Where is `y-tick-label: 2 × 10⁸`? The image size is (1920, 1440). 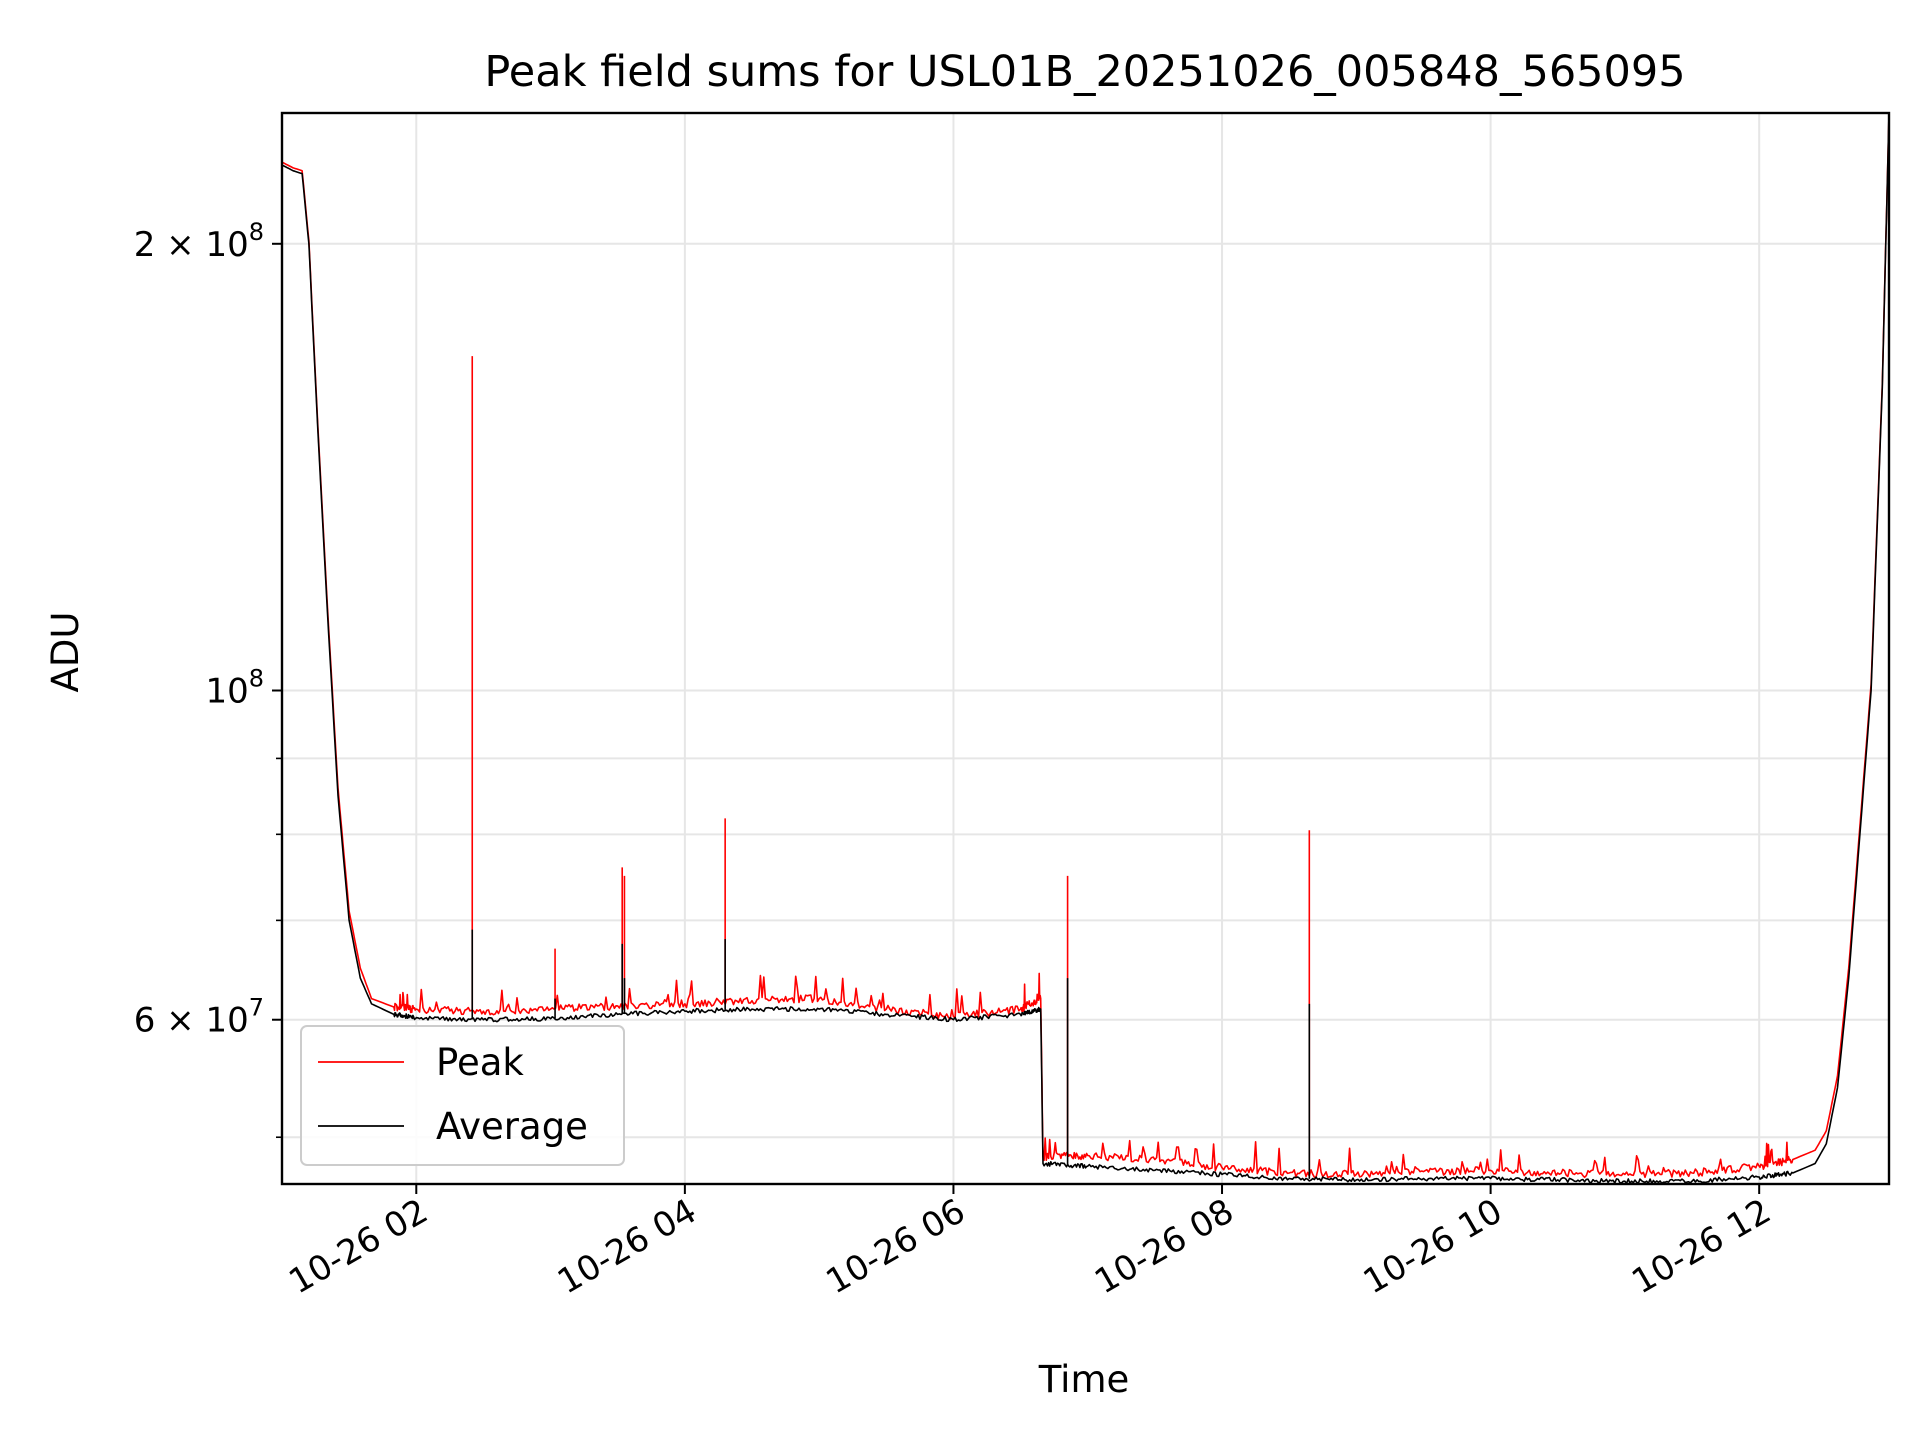 y-tick-label: 2 × 10⁸ is located at coordinates (199, 241).